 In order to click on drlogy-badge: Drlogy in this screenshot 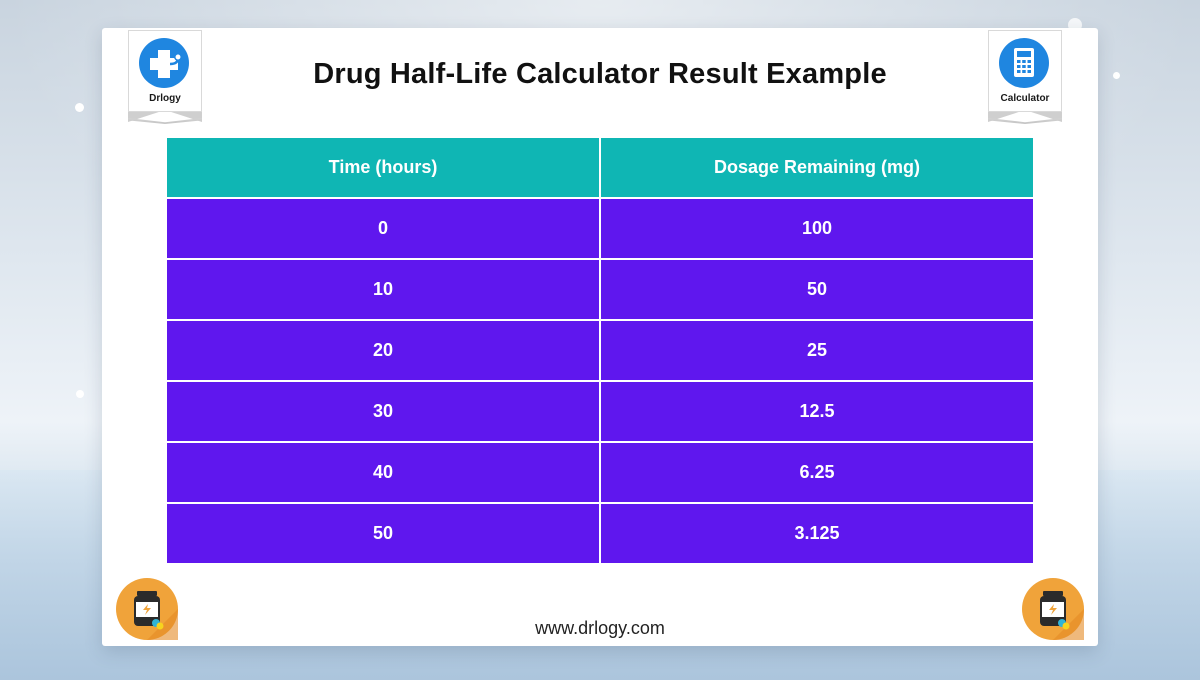, I will do `click(165, 80)`.